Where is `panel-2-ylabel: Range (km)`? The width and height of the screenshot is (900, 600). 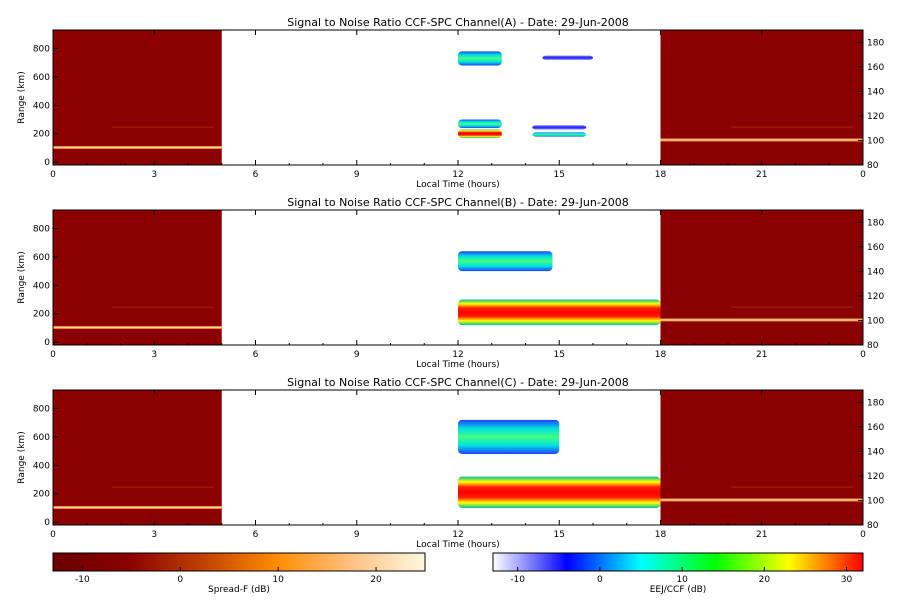
panel-2-ylabel: Range (km) is located at coordinates (22, 457).